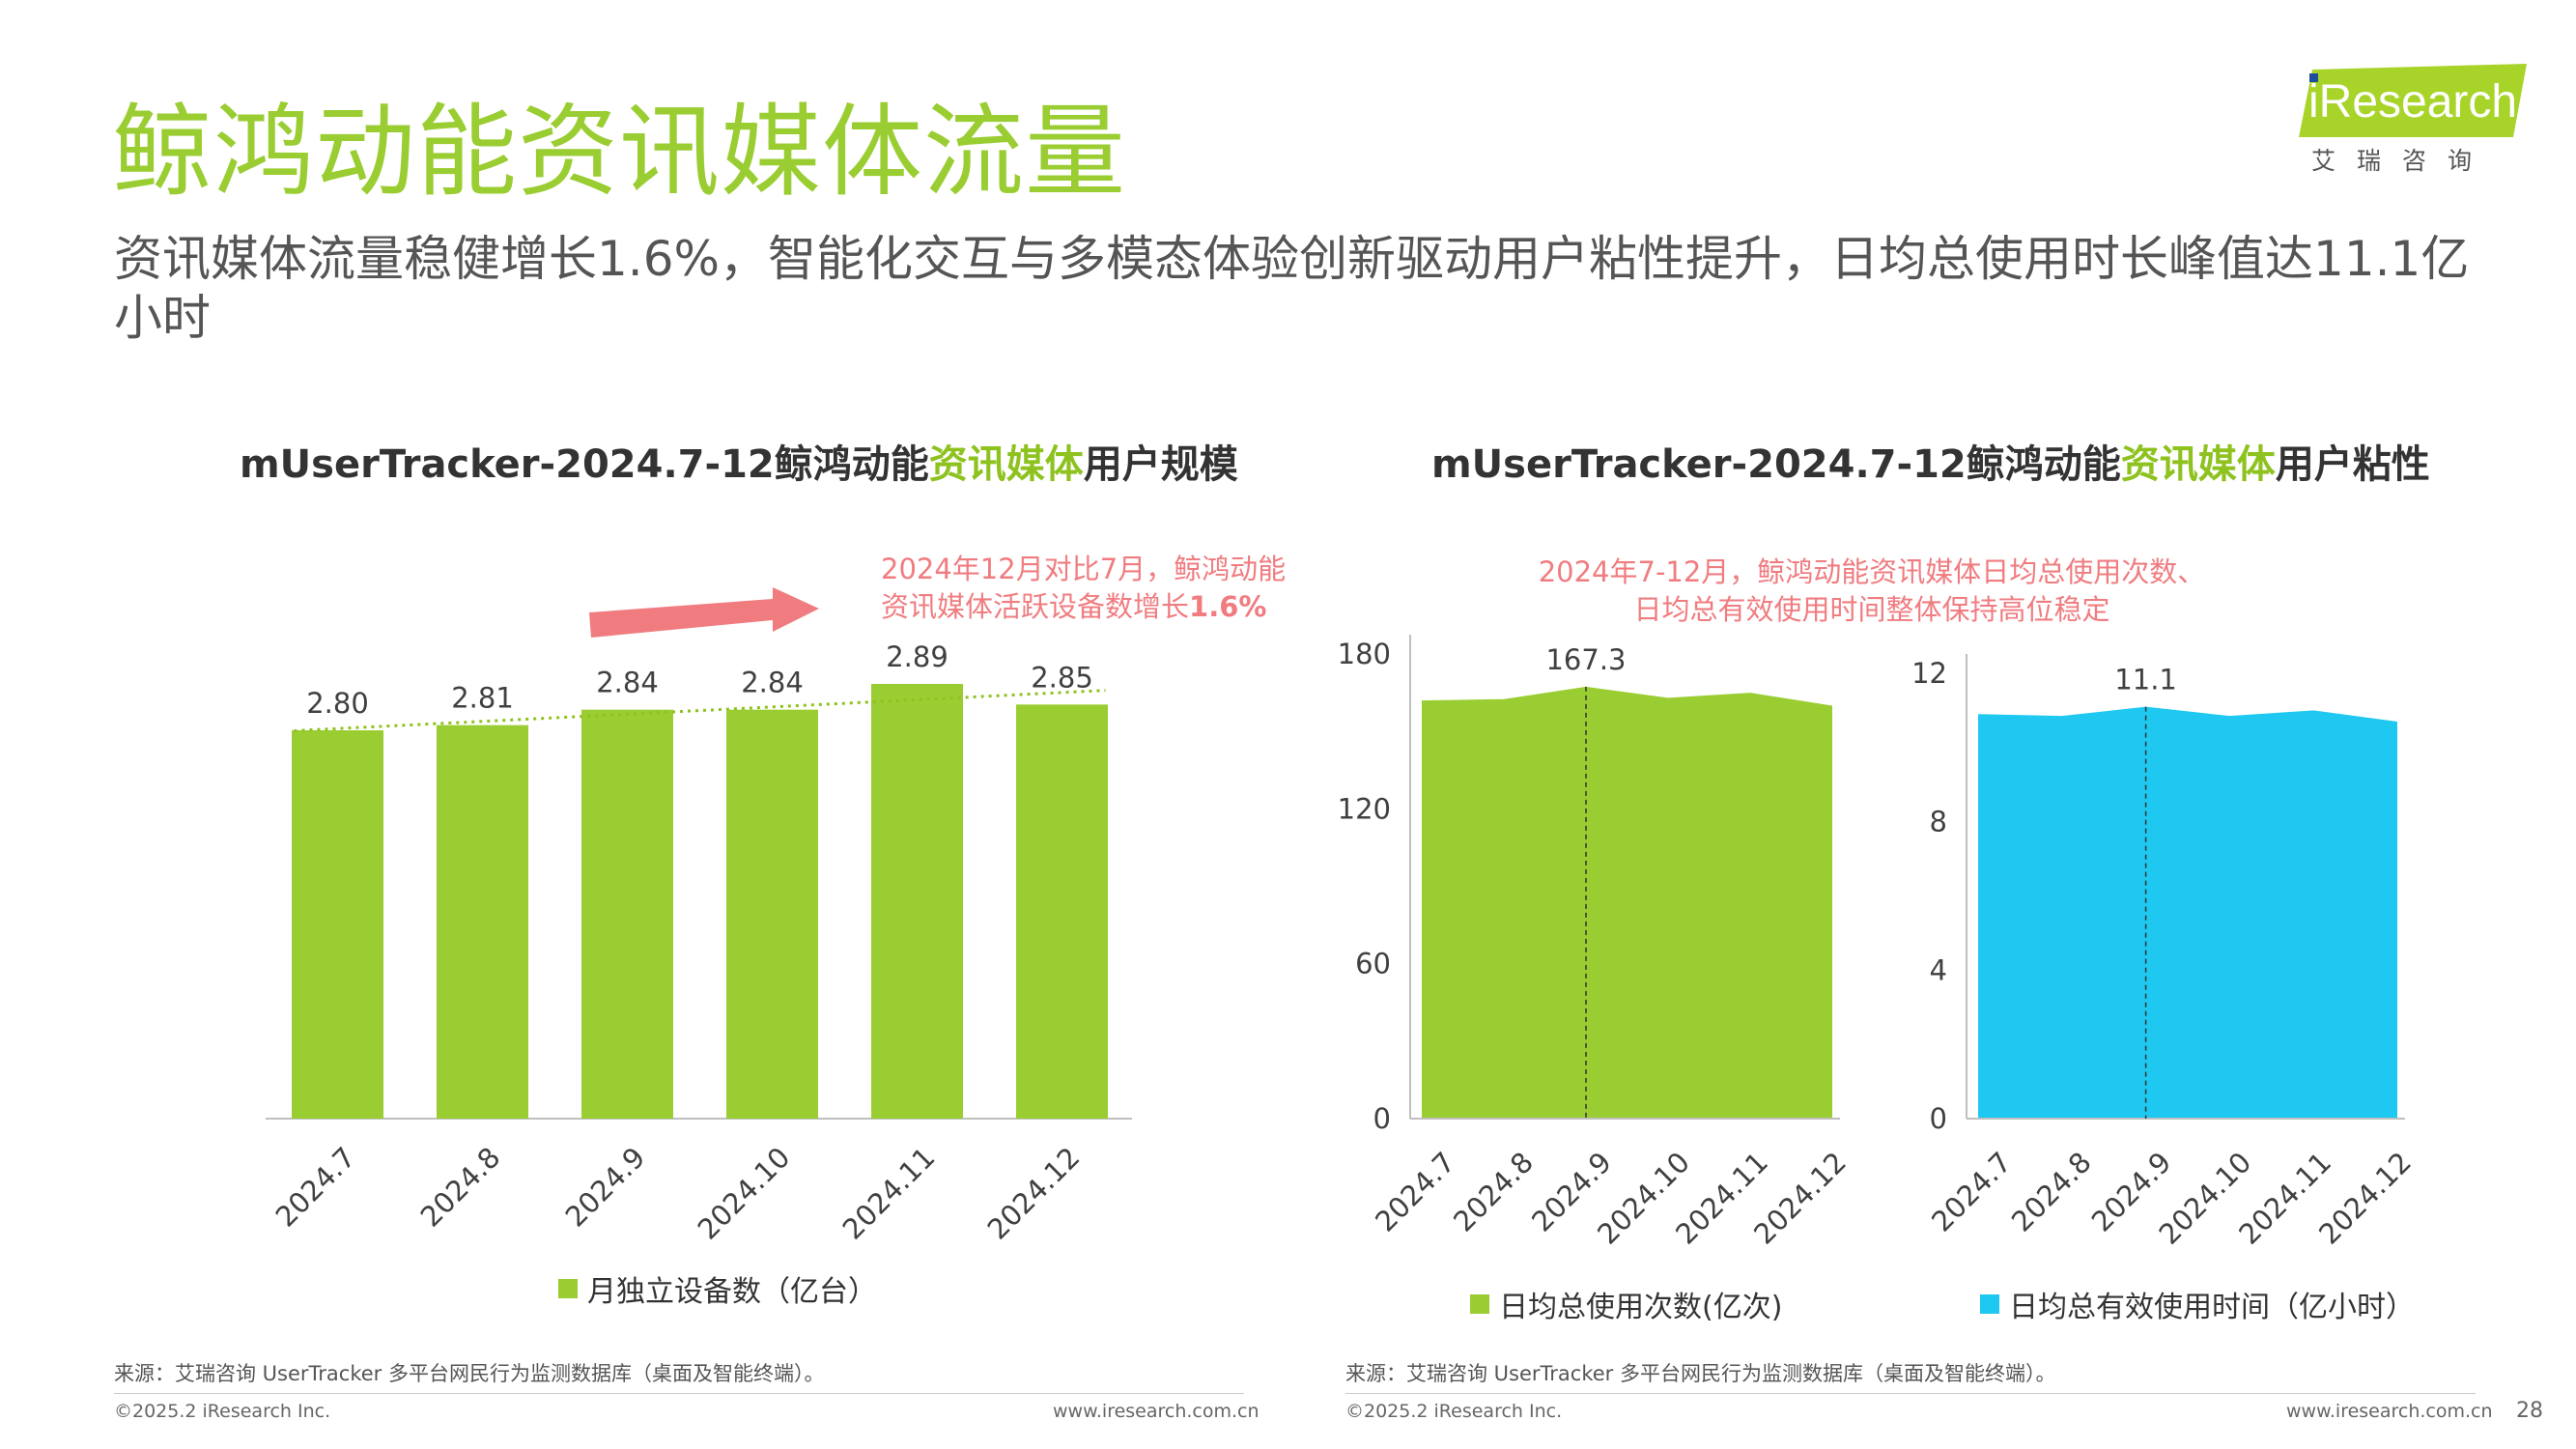  I want to click on logo-text: iResearch, so click(2413, 102).